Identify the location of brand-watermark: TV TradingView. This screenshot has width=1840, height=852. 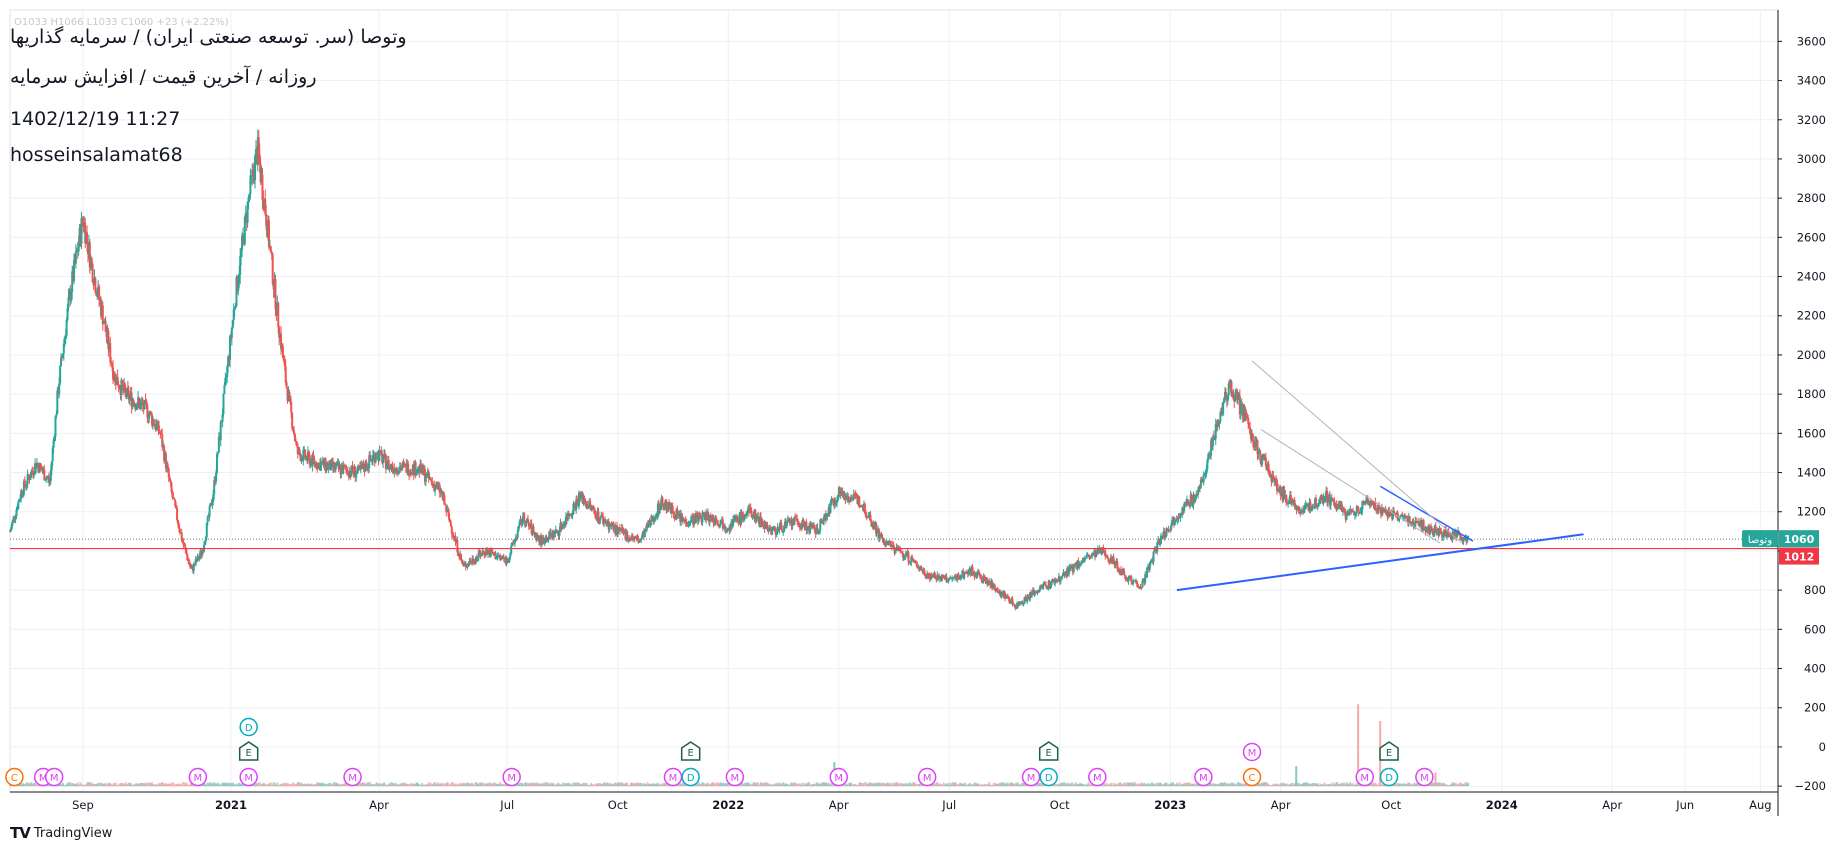
(61, 833).